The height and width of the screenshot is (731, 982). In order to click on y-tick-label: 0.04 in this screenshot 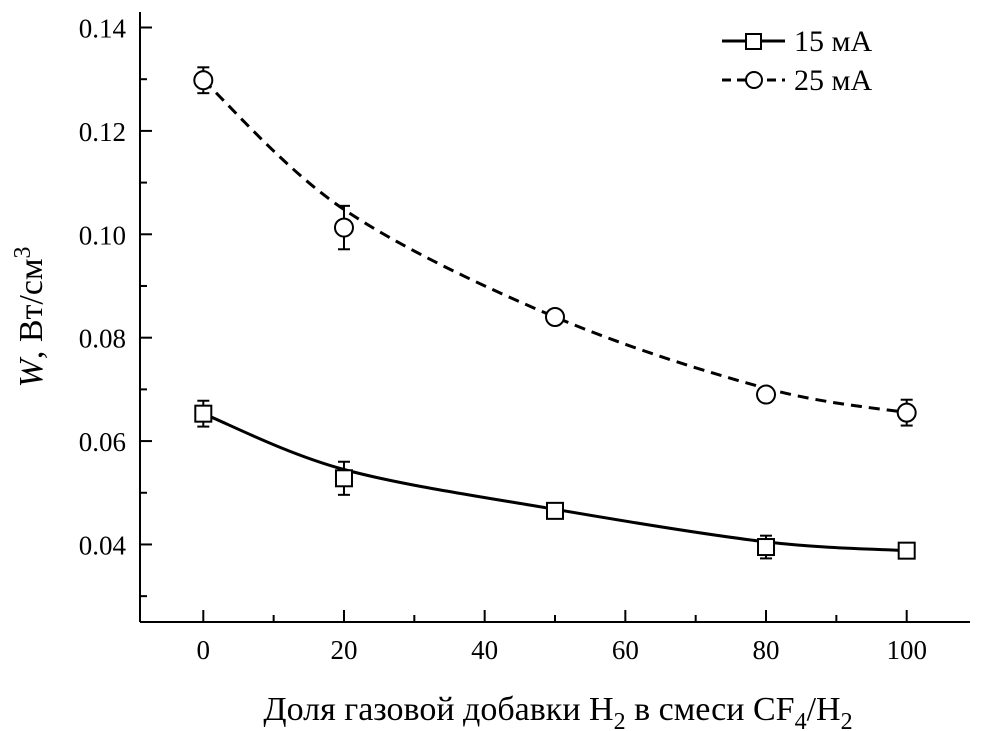, I will do `click(103, 545)`.